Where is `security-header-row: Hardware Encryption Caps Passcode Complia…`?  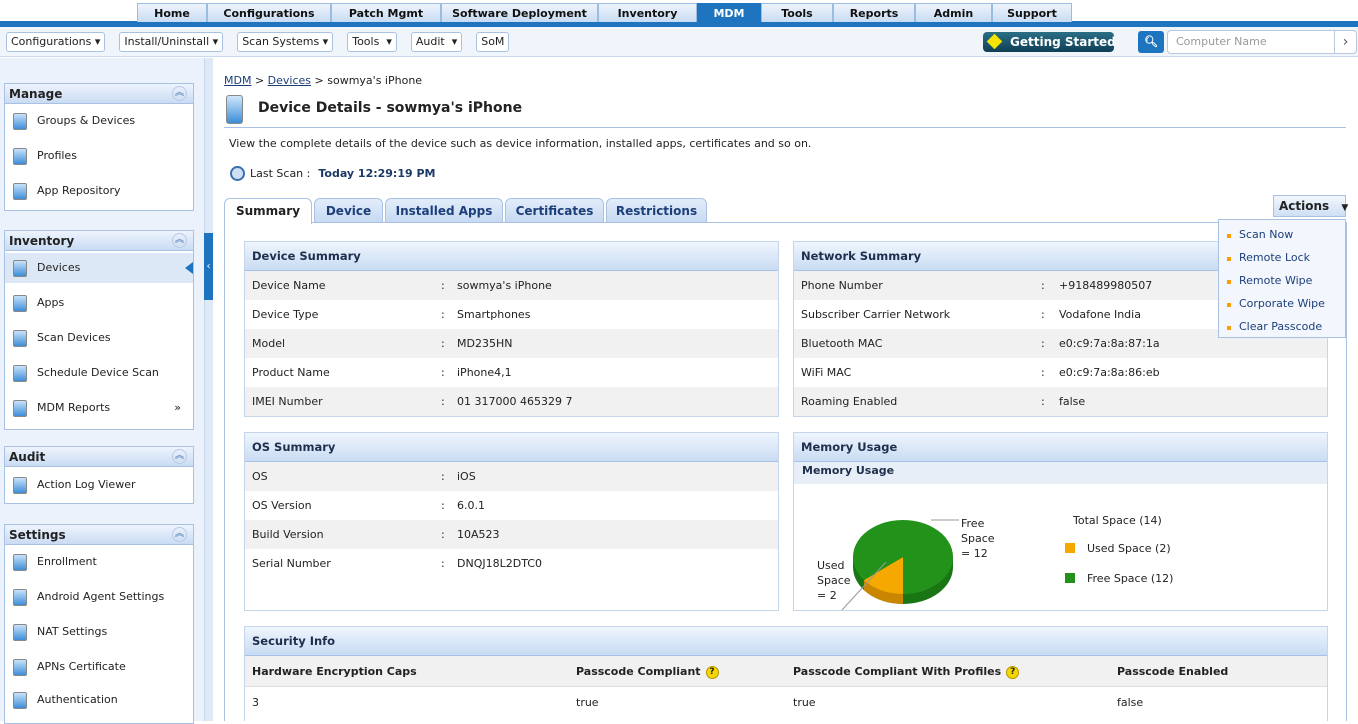 security-header-row: Hardware Encryption Caps Passcode Complia… is located at coordinates (786, 671).